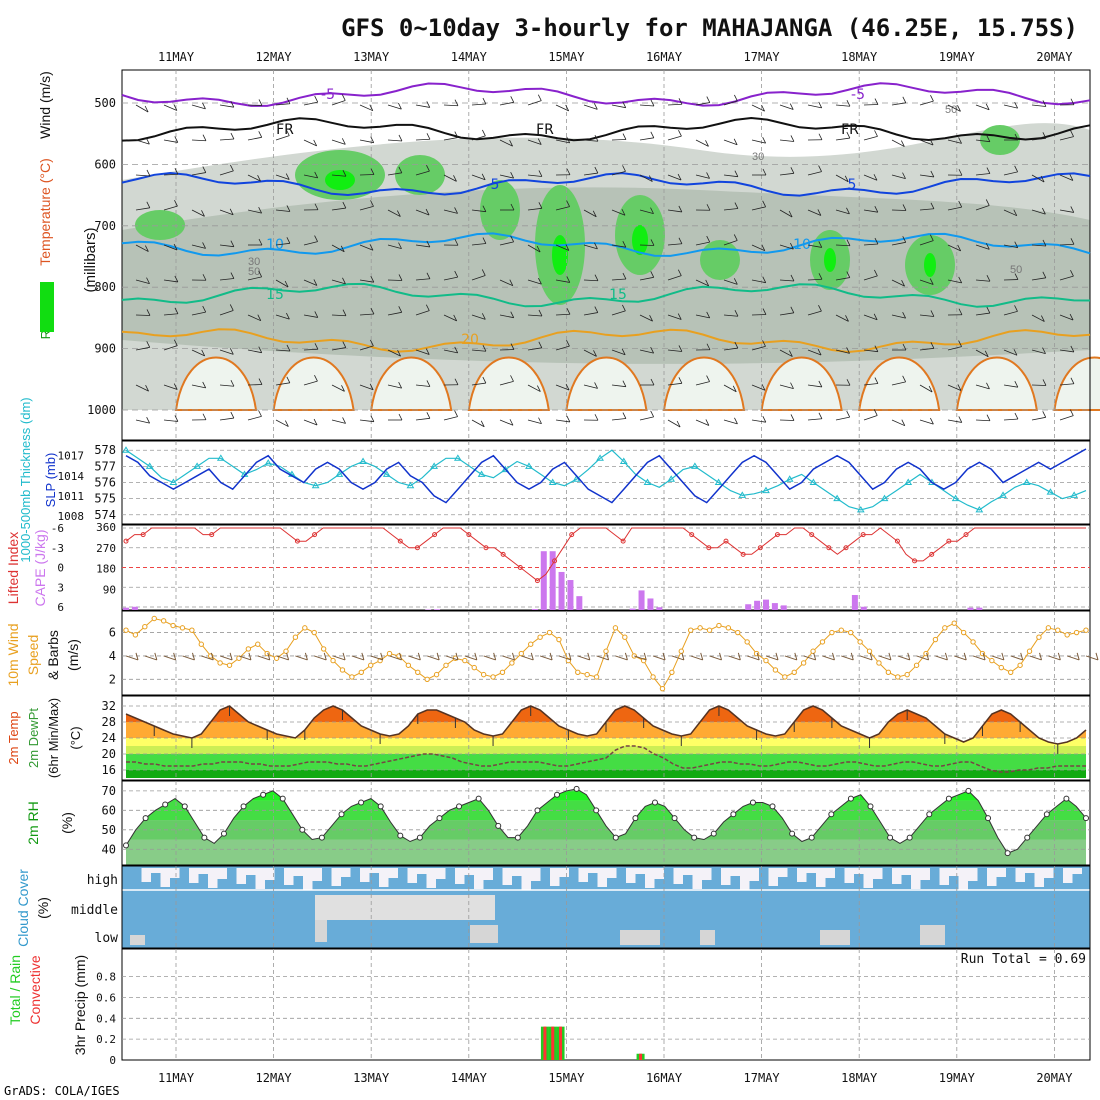 The height and width of the screenshot is (1100, 1100). Describe the element at coordinates (71, 496) in the screenshot. I see `slp-tick: 1011` at that location.